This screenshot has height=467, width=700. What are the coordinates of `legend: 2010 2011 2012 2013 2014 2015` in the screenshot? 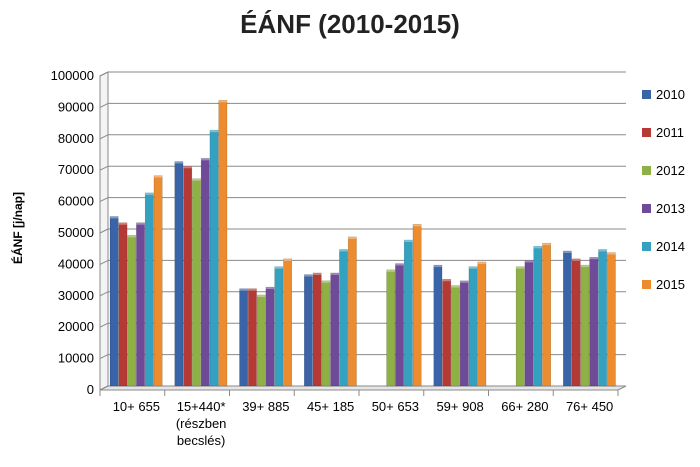 It's located at (663, 189).